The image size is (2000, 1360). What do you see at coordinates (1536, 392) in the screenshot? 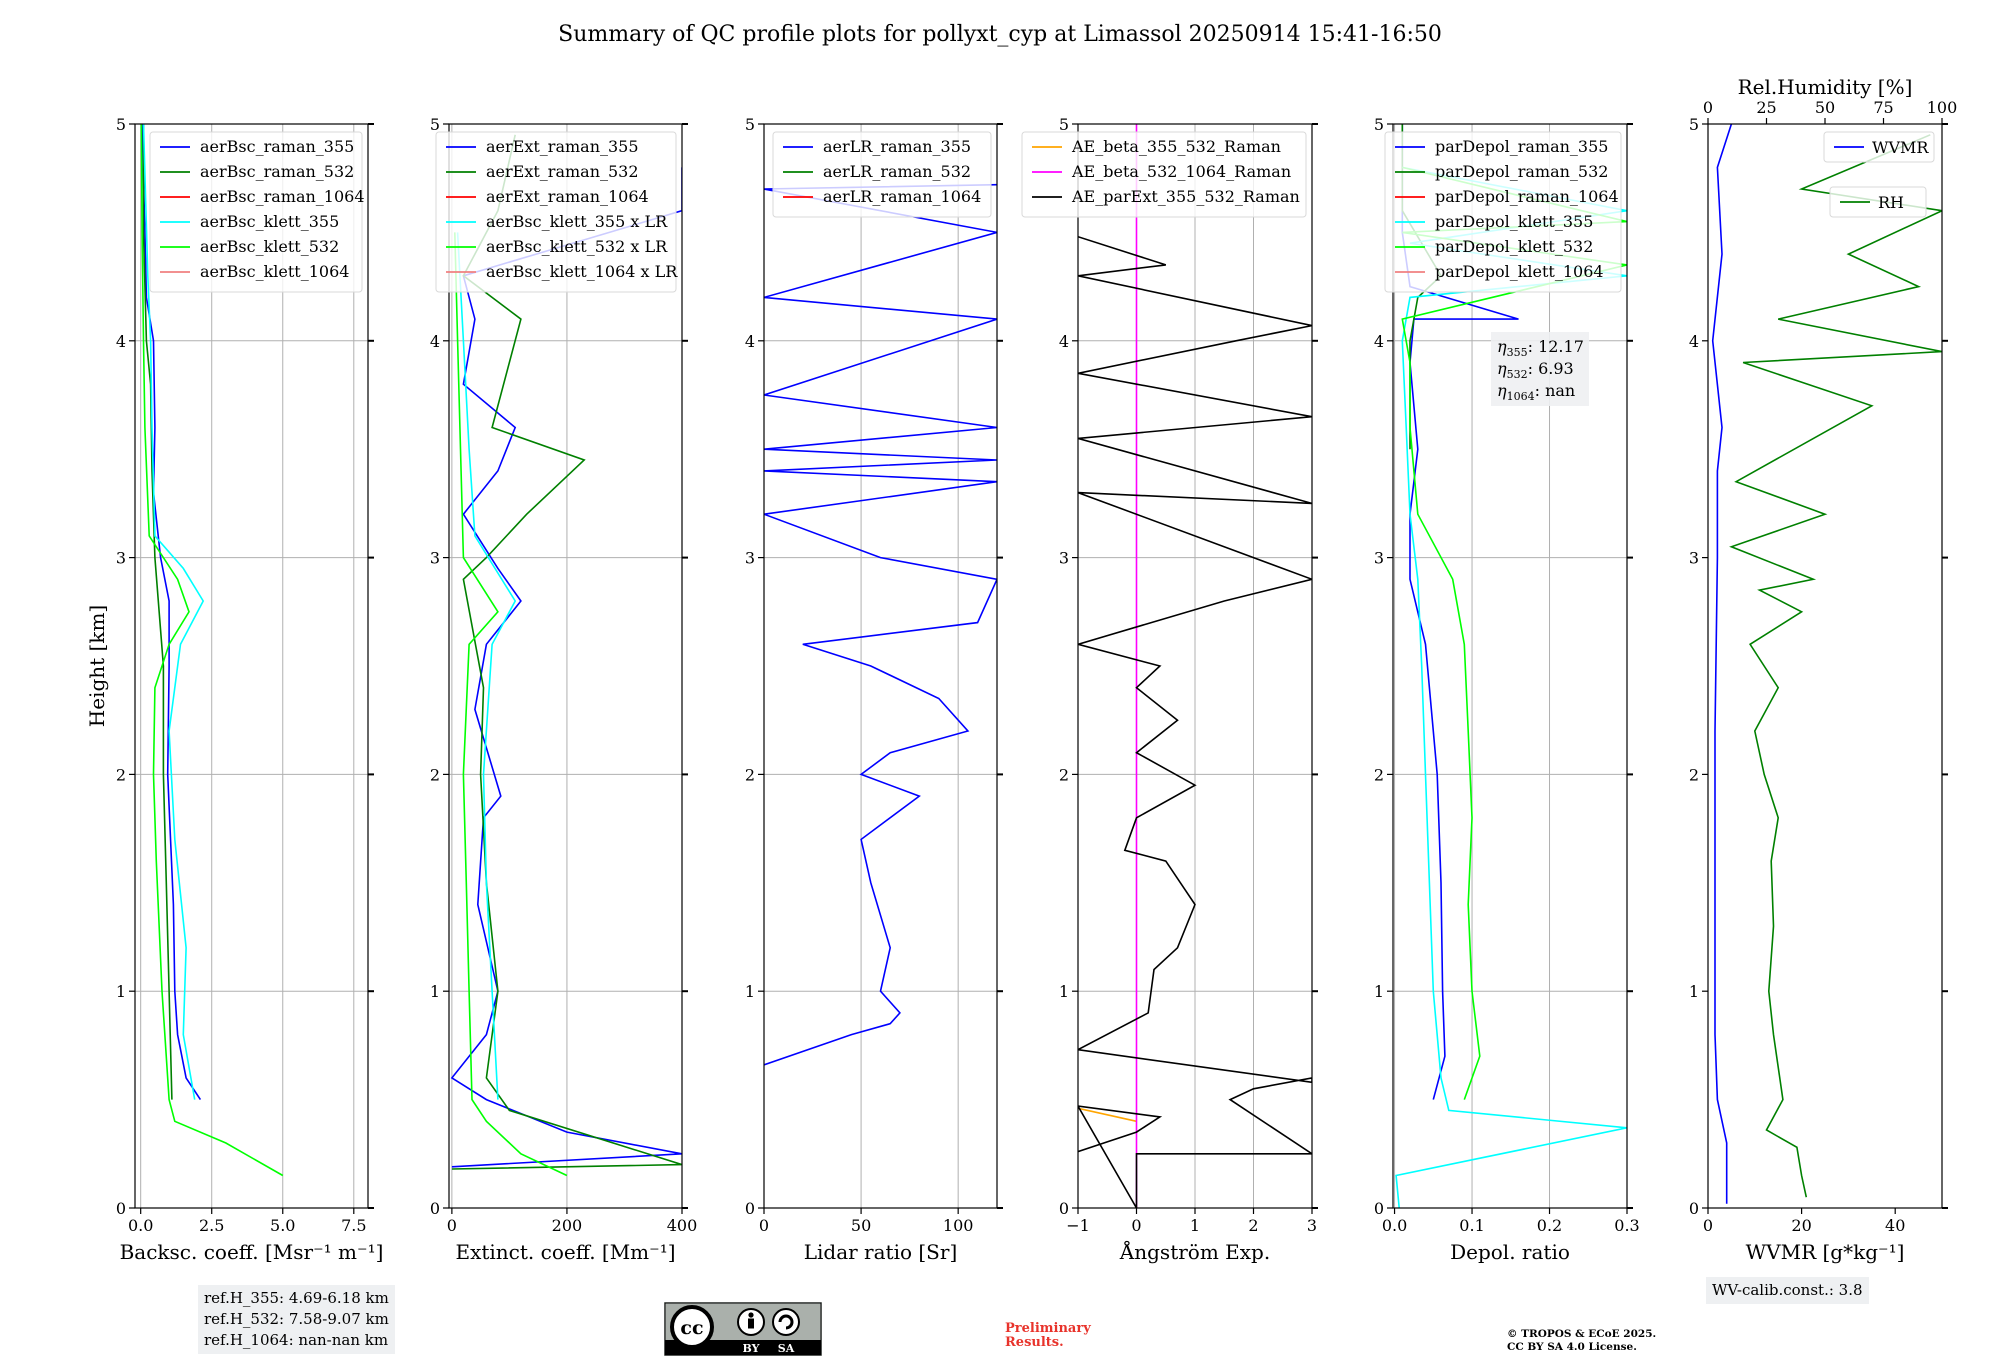
I see `annotation-line: η1064: nan` at bounding box center [1536, 392].